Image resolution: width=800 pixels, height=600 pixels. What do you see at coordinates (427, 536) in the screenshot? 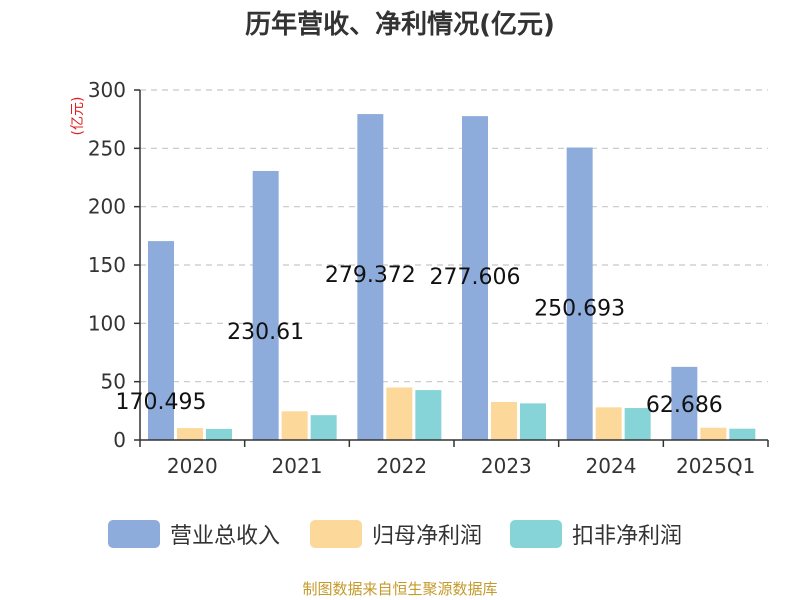
I see `legend-label: 归母净利润` at bounding box center [427, 536].